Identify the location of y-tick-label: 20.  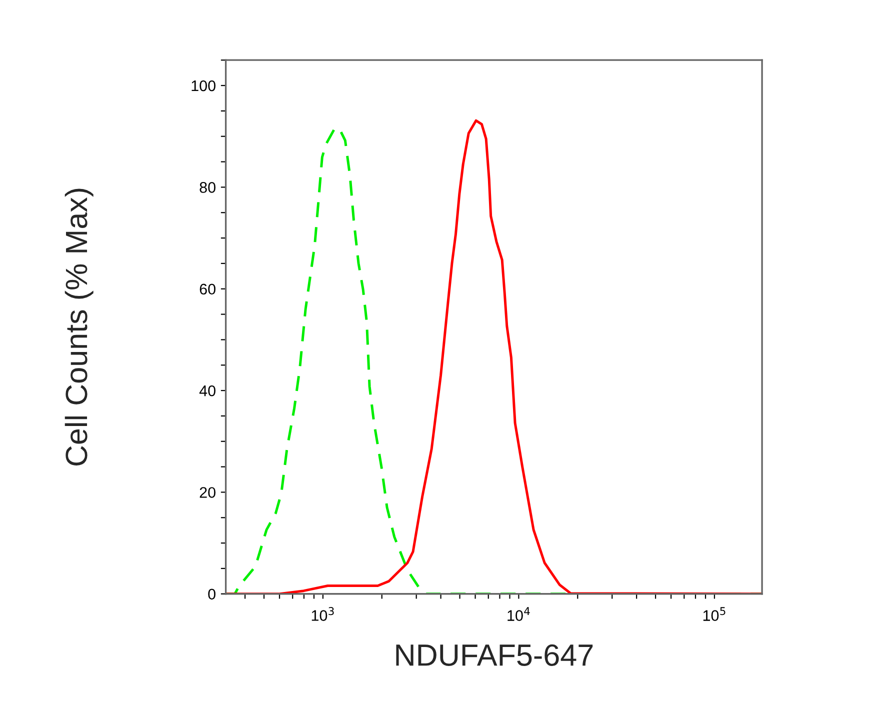
(208, 492).